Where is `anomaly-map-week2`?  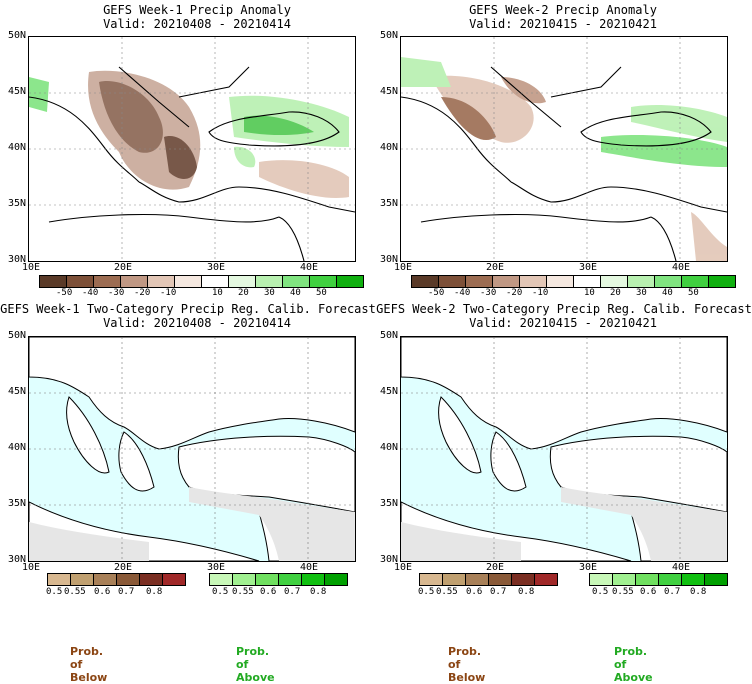 anomaly-map-week2 is located at coordinates (564, 149).